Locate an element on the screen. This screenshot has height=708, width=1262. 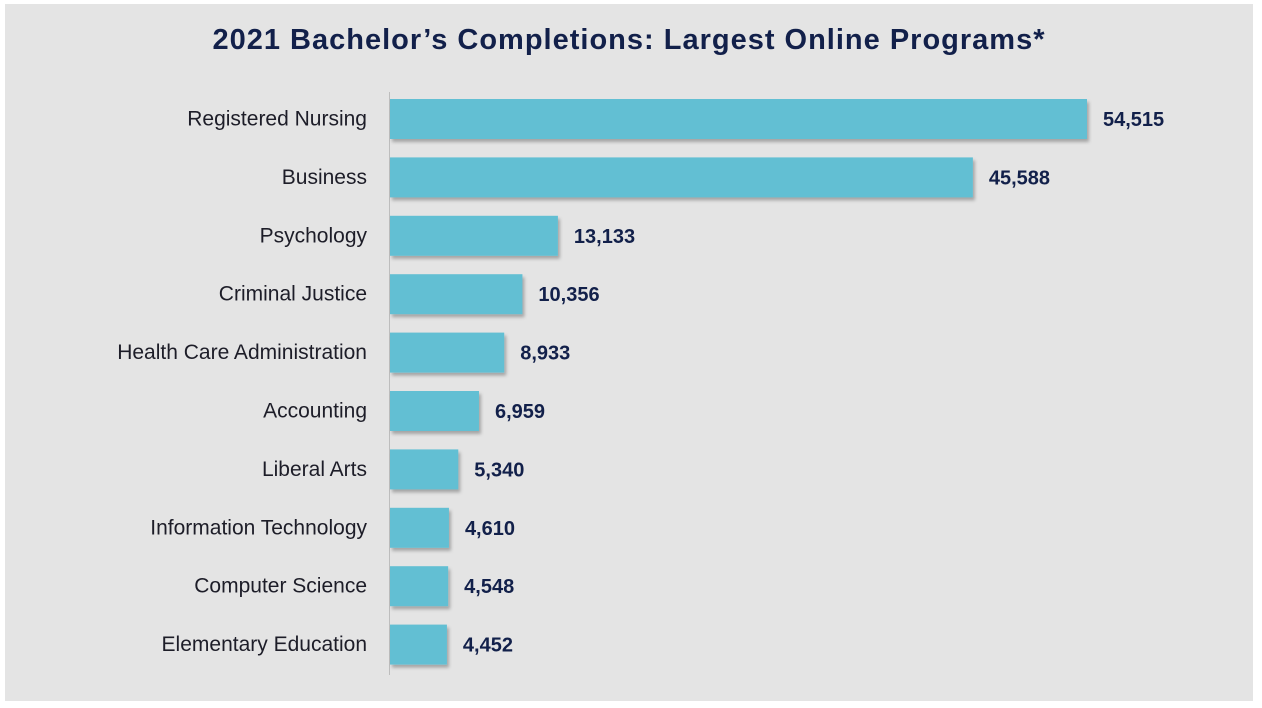
category-label: Elementary Education is located at coordinates (264, 644).